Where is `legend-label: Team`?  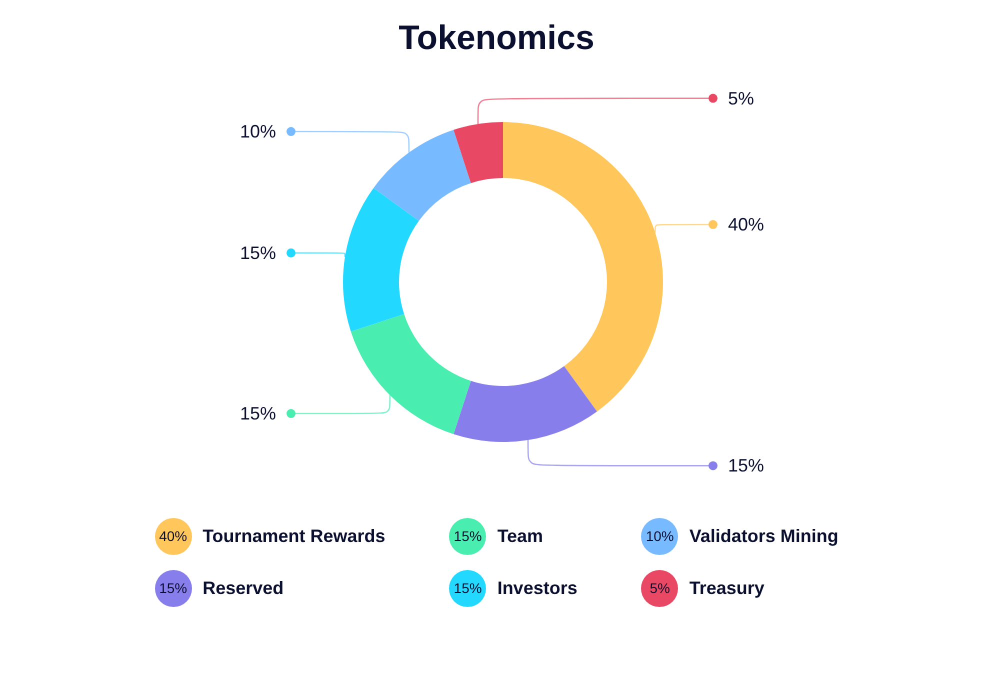 legend-label: Team is located at coordinates (520, 536).